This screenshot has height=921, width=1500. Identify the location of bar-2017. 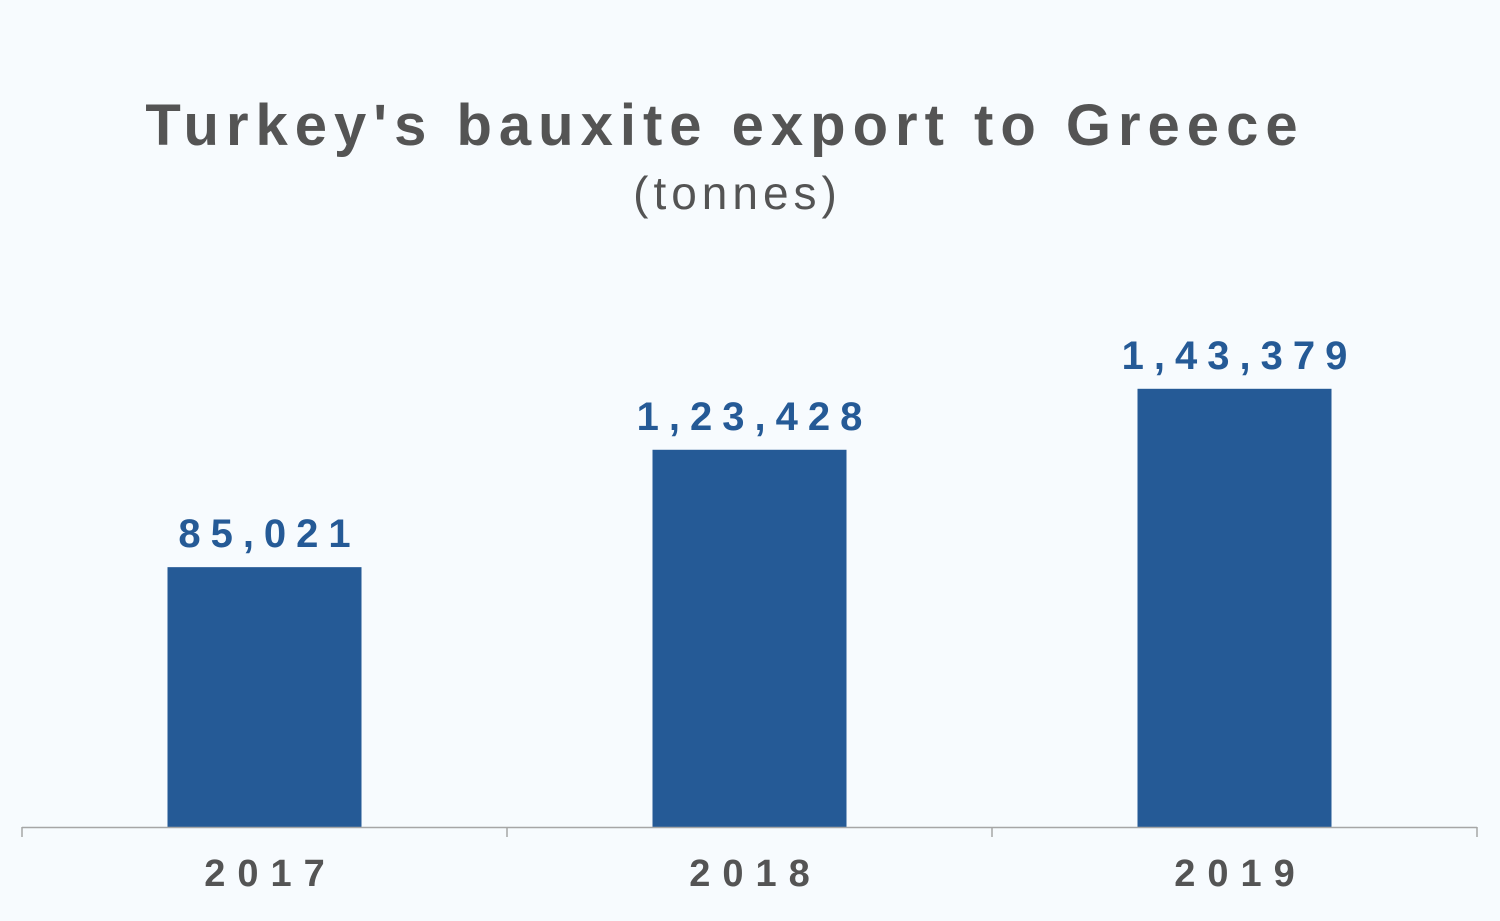
(264, 697).